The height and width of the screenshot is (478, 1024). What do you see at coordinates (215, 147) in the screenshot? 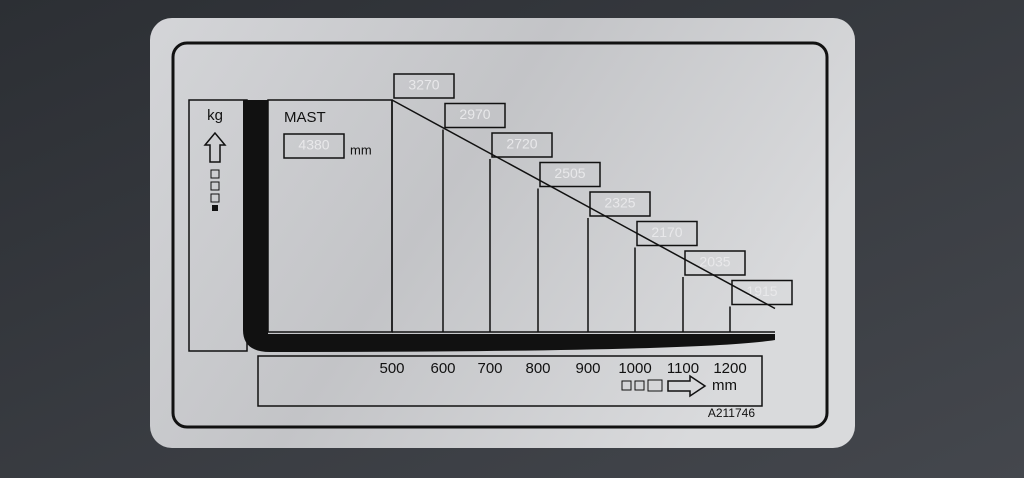
I see `up-arrow-icon` at bounding box center [215, 147].